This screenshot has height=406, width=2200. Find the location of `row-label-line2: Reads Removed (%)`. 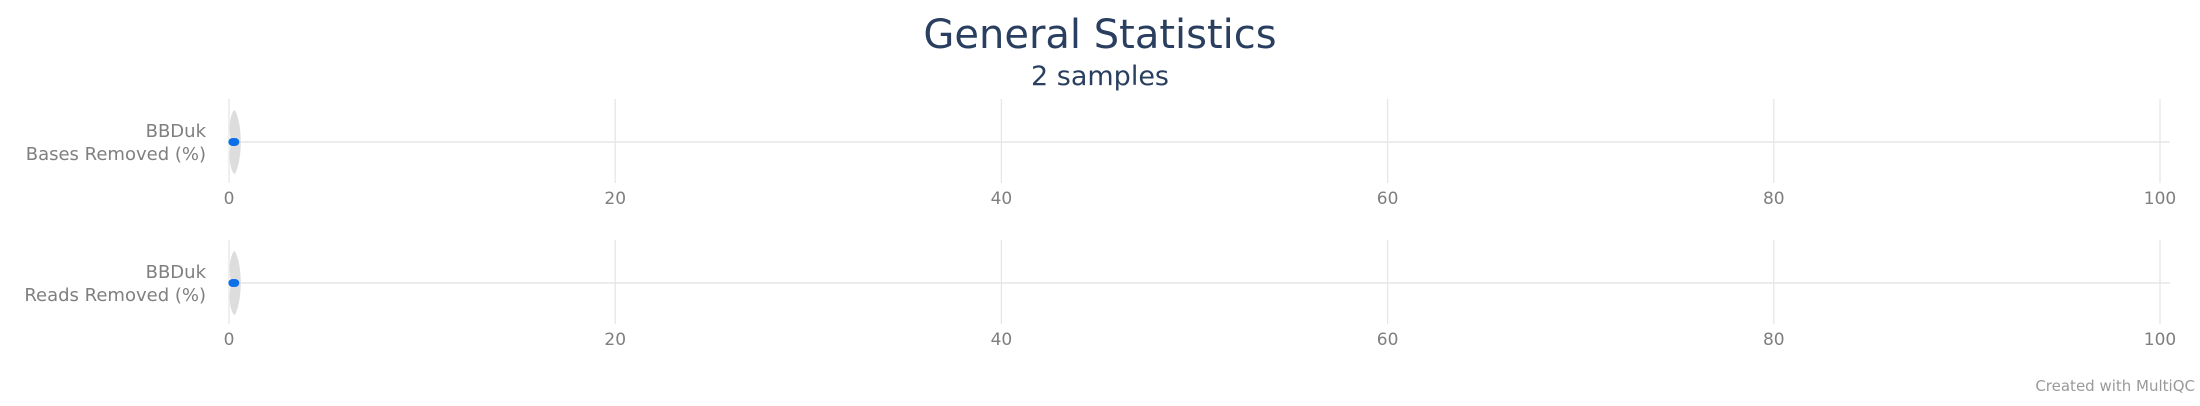

row-label-line2: Reads Removed (%) is located at coordinates (115, 295).